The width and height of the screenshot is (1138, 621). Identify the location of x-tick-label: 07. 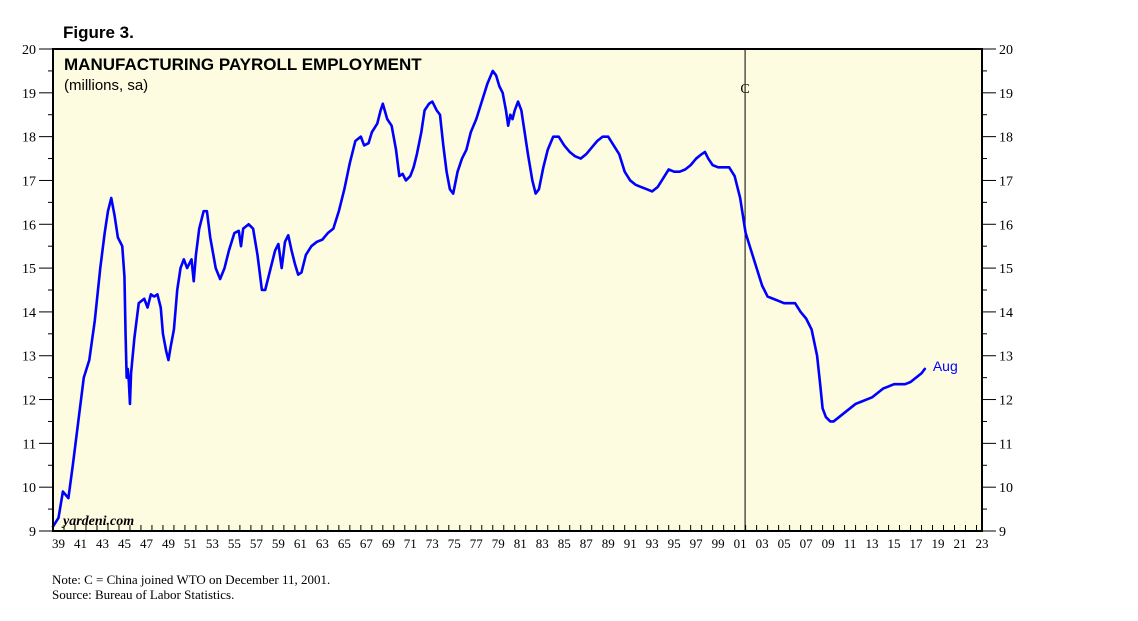
(807, 543).